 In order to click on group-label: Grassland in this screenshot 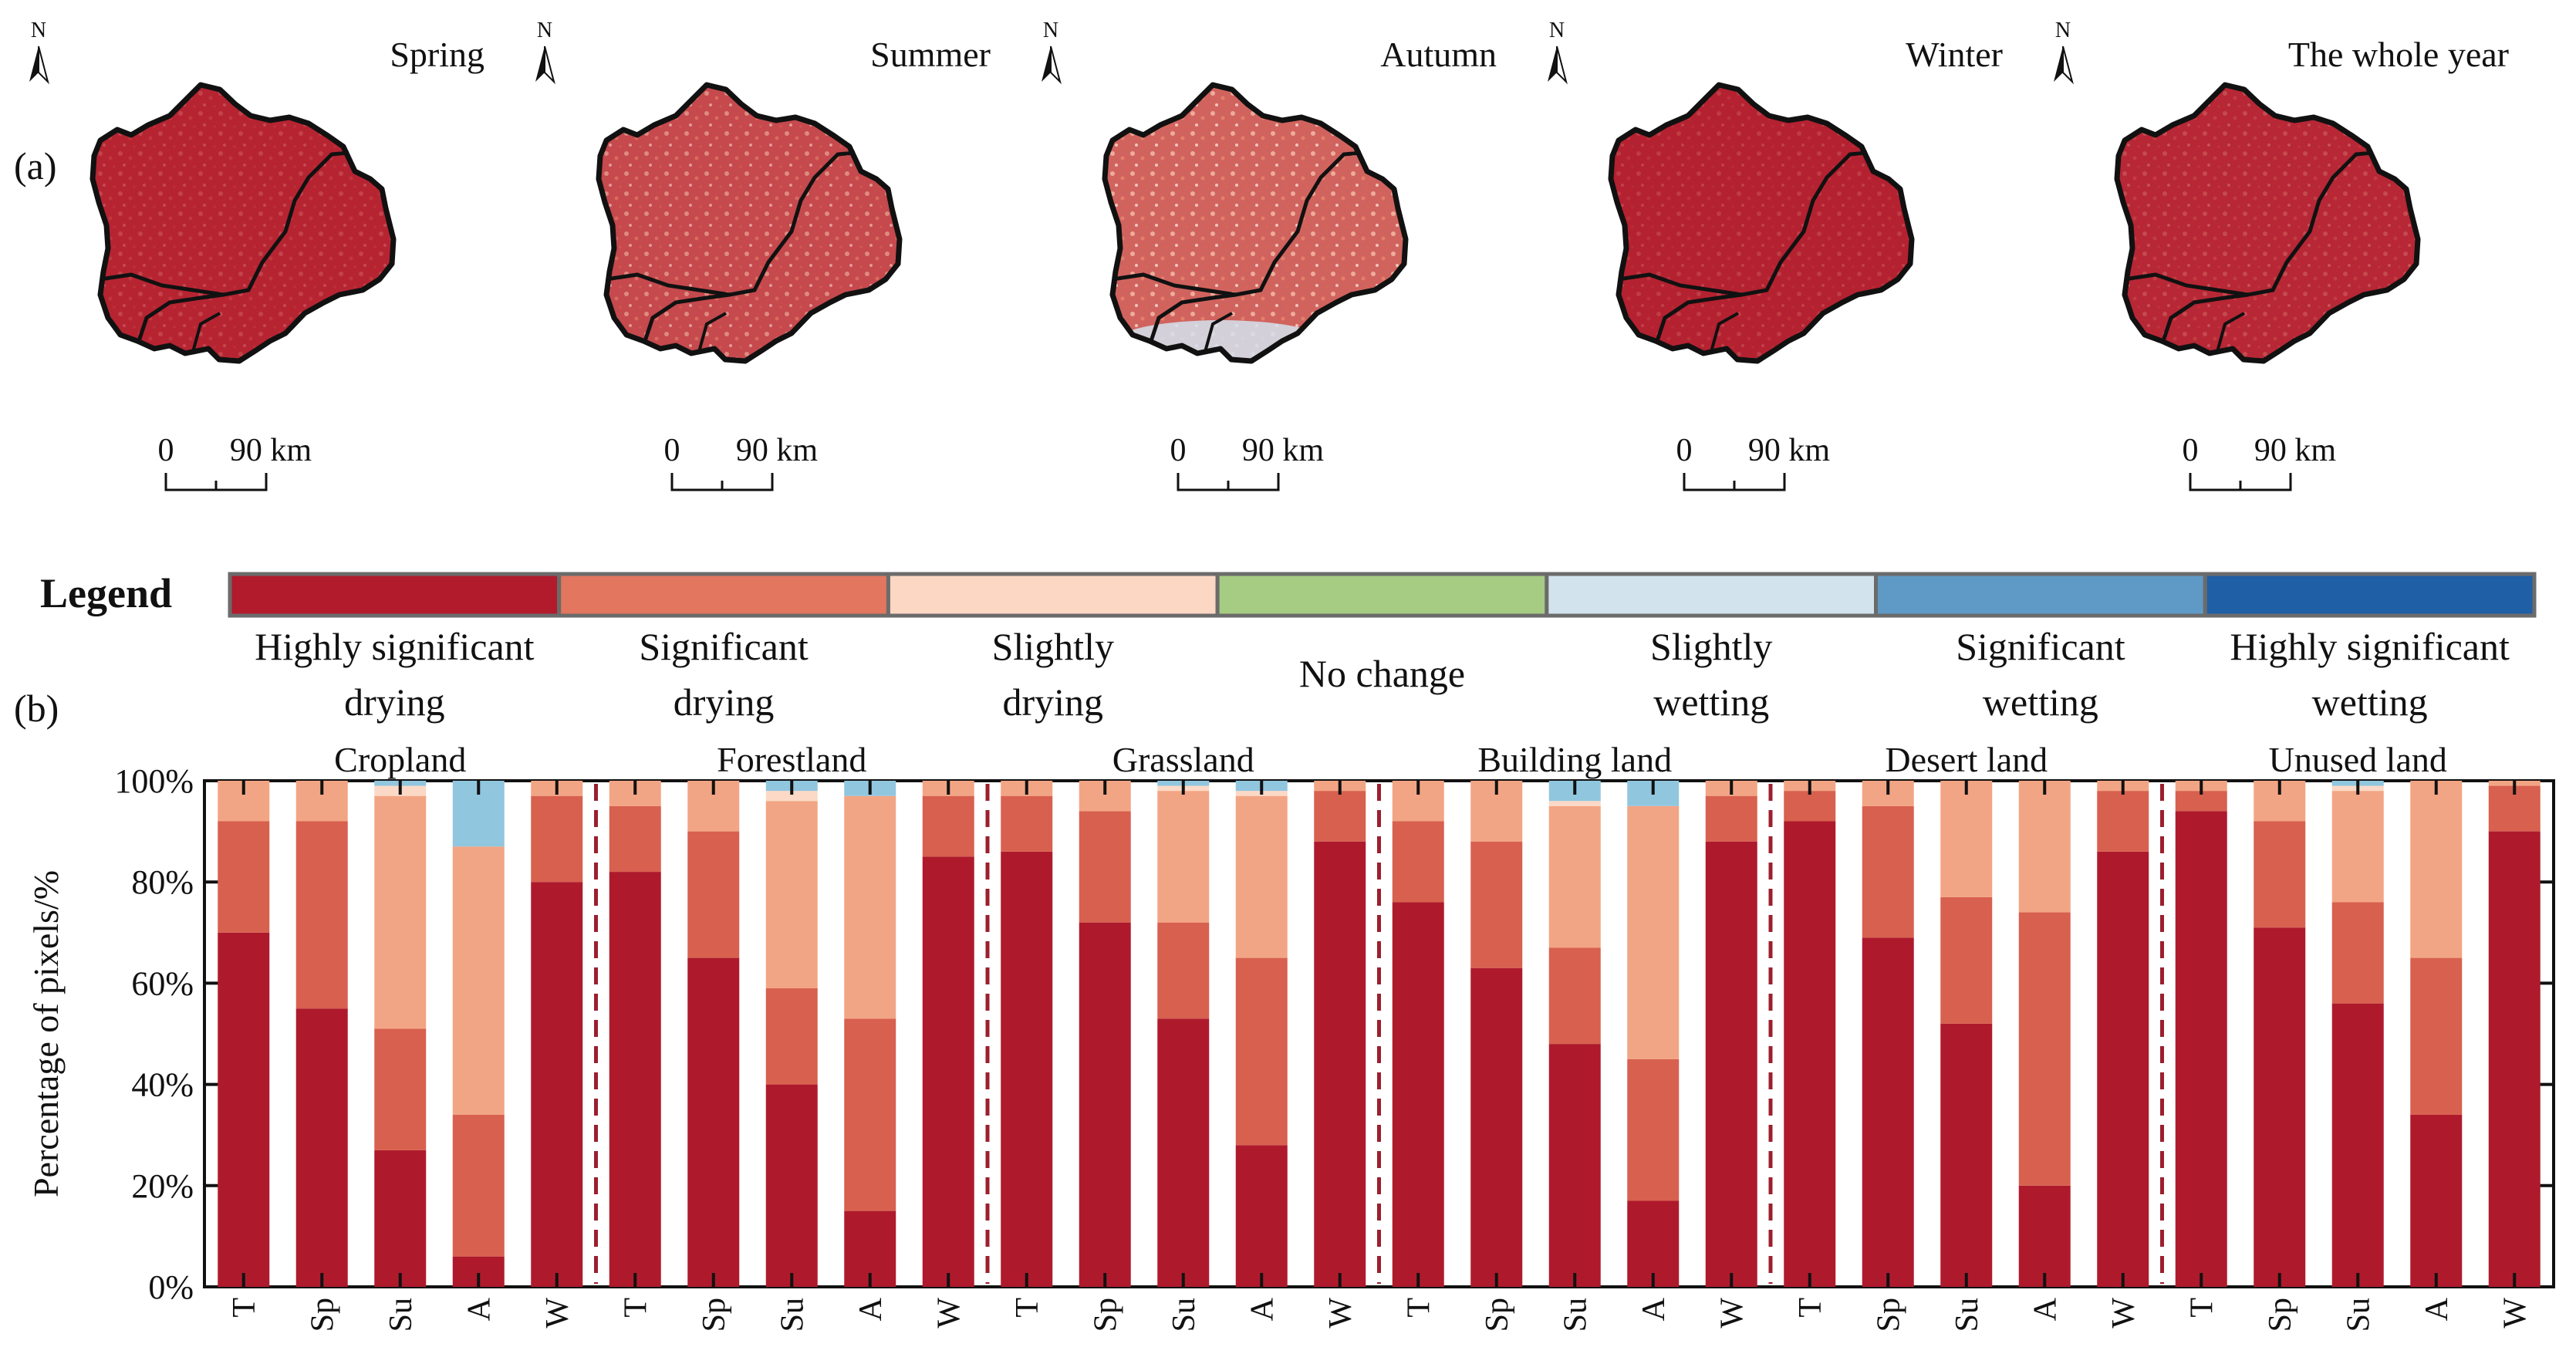, I will do `click(1183, 759)`.